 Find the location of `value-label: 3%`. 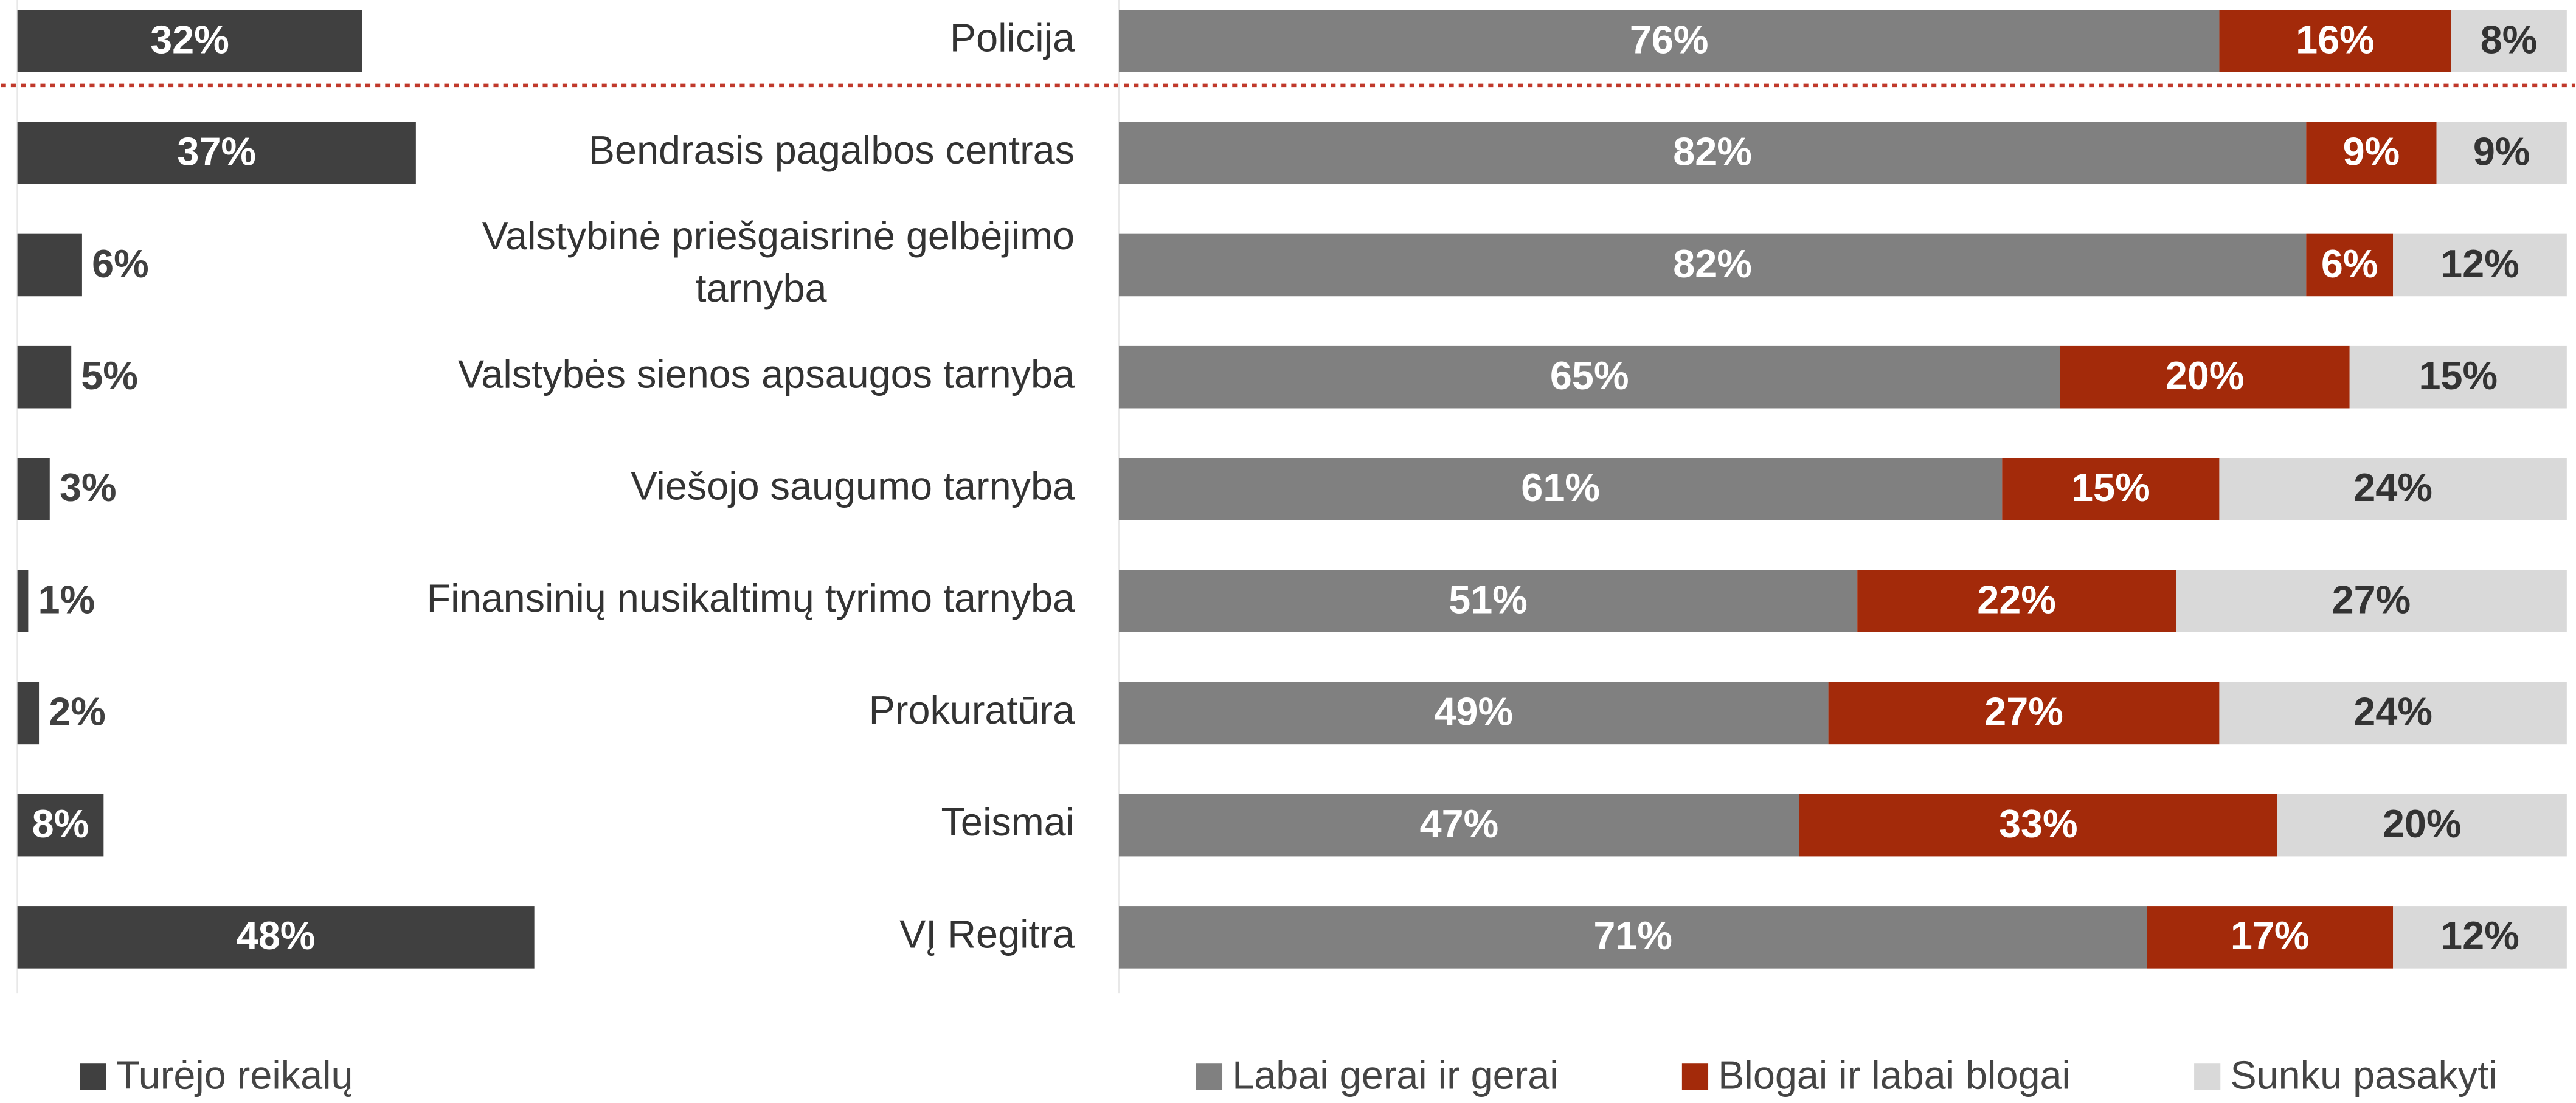

value-label: 3% is located at coordinates (88, 487).